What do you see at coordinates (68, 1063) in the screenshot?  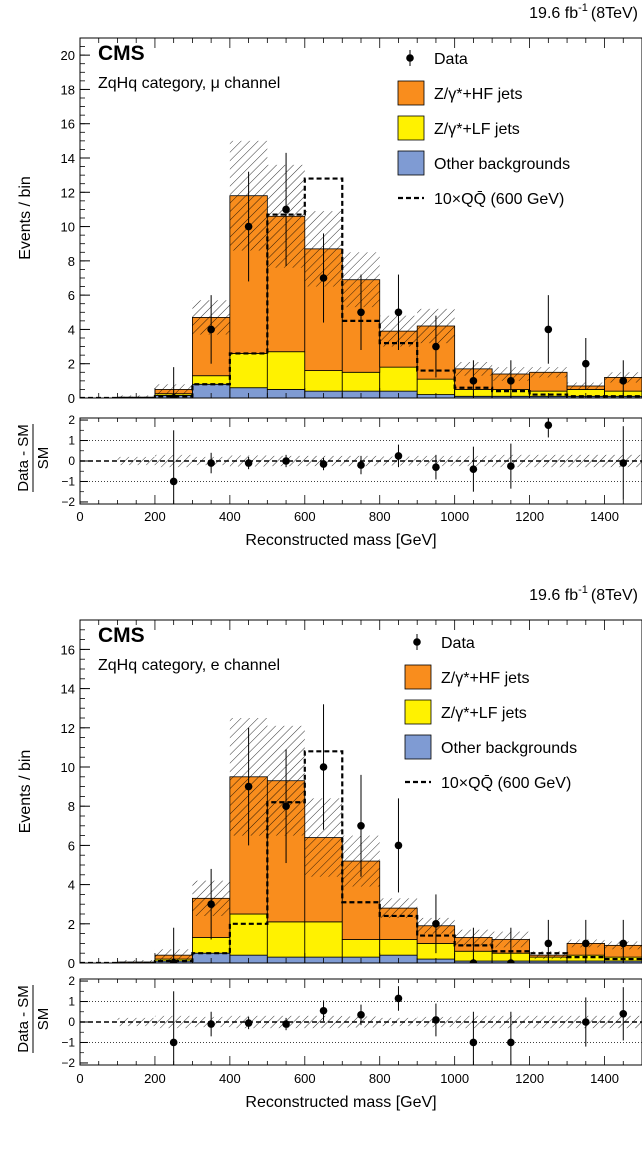 I see `ratio-y-tick-label: −2` at bounding box center [68, 1063].